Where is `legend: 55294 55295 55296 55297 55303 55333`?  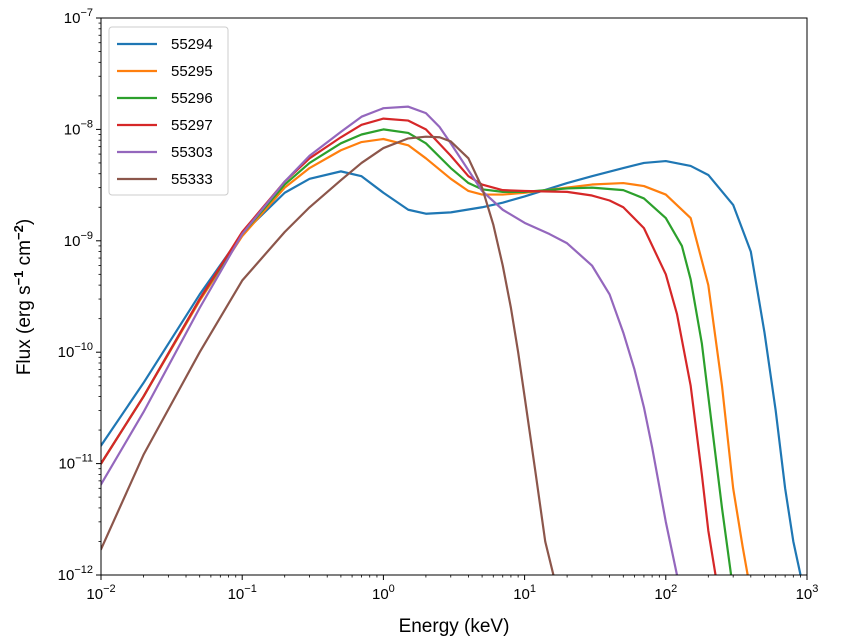
legend: 55294 55295 55296 55297 55303 55333 is located at coordinates (168, 111).